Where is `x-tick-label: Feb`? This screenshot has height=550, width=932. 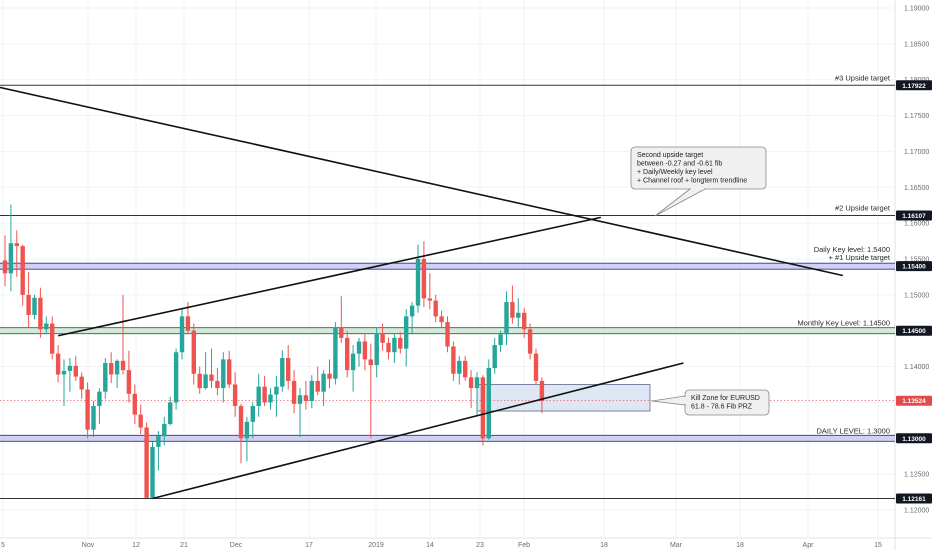 x-tick-label: Feb is located at coordinates (524, 545).